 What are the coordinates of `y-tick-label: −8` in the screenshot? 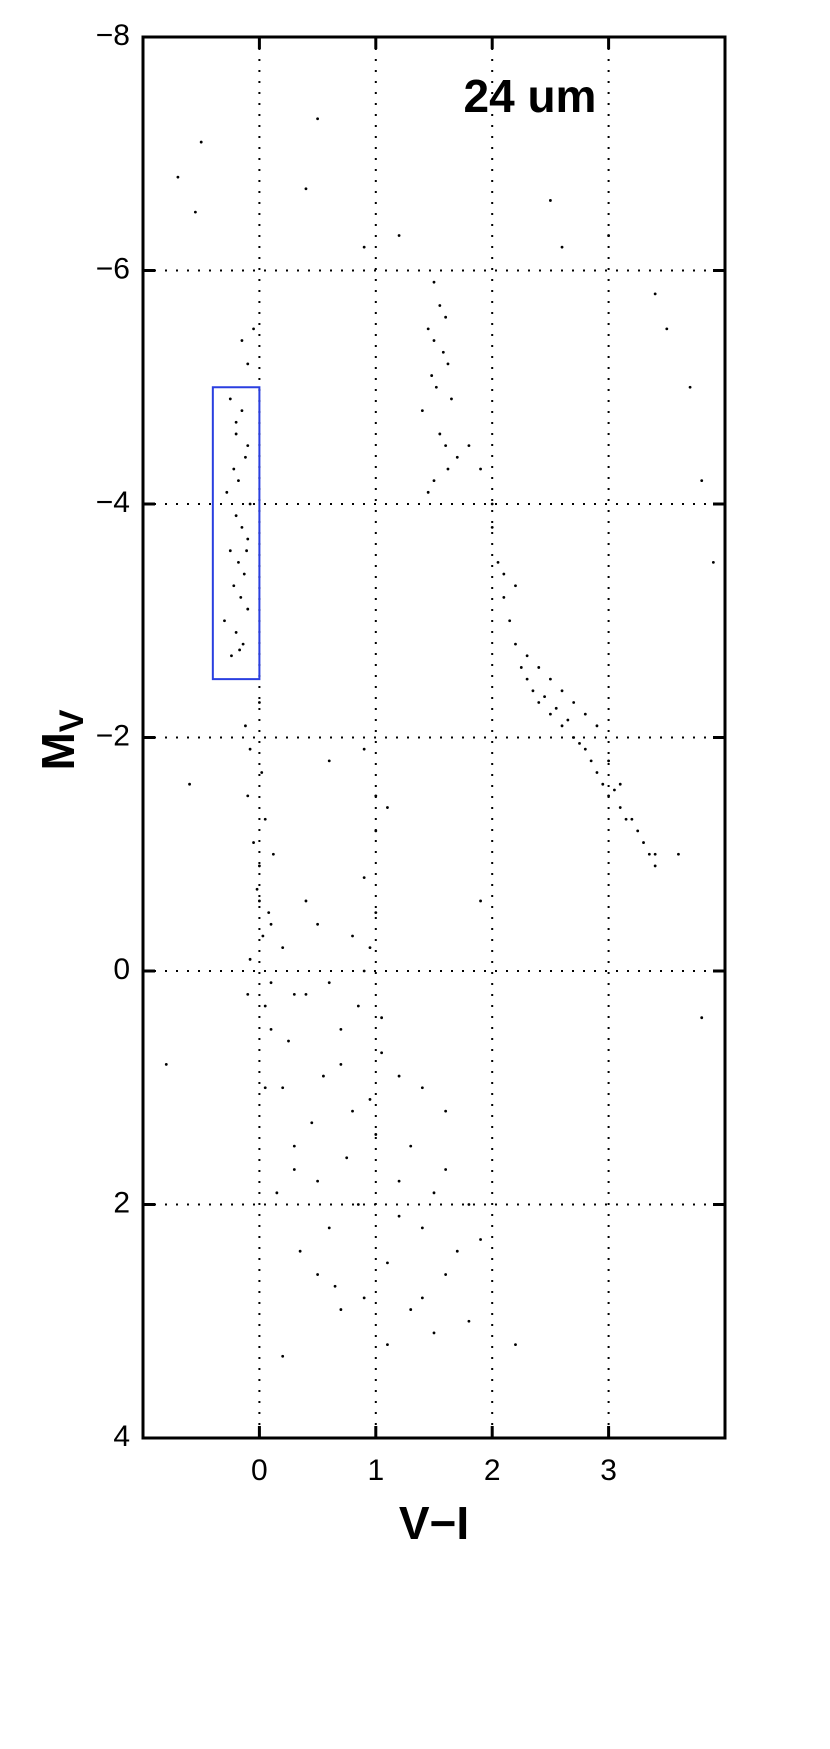 It's located at (113, 35).